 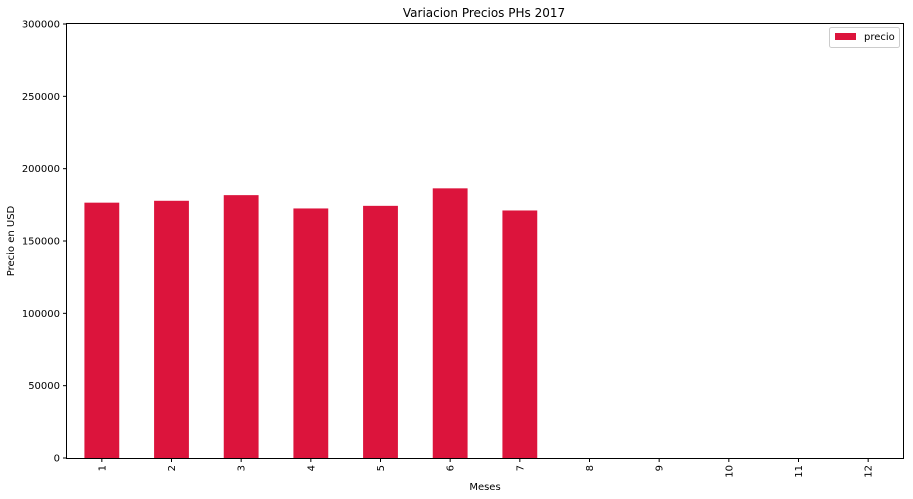 What do you see at coordinates (484, 487) in the screenshot?
I see `x-axis-label: Meses` at bounding box center [484, 487].